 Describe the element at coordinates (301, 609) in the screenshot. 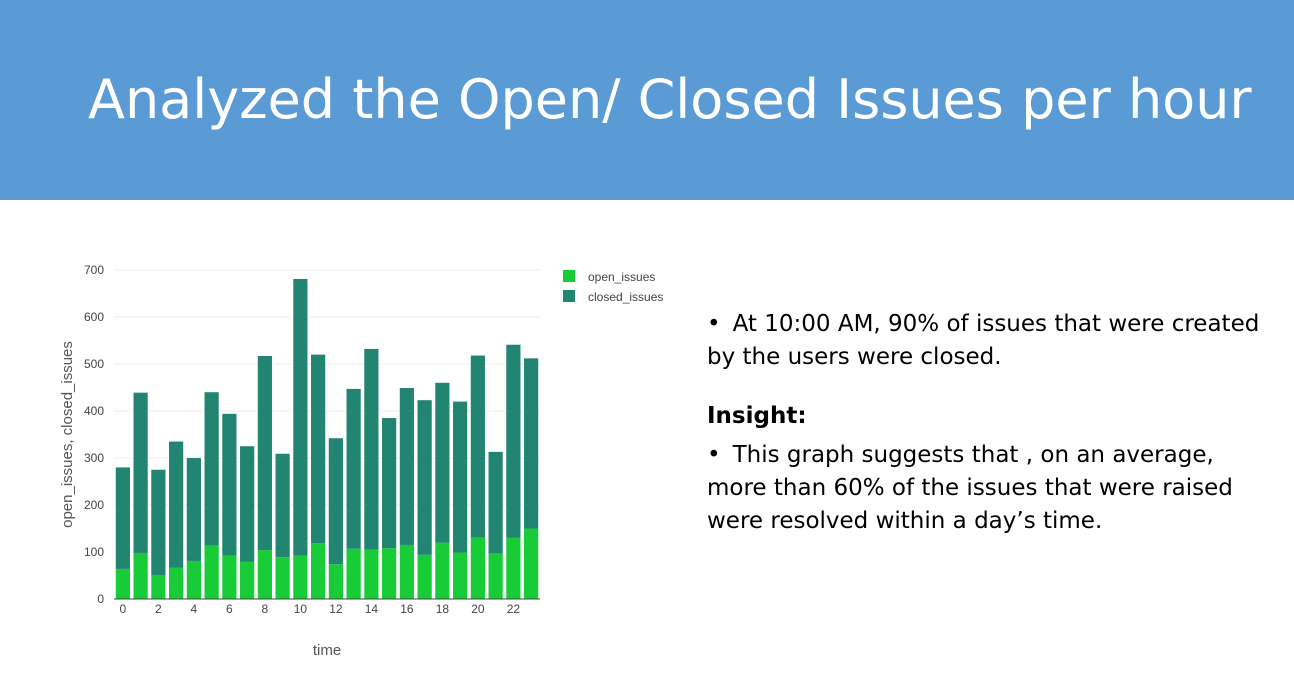

I see `x-tick-label: 10` at that location.